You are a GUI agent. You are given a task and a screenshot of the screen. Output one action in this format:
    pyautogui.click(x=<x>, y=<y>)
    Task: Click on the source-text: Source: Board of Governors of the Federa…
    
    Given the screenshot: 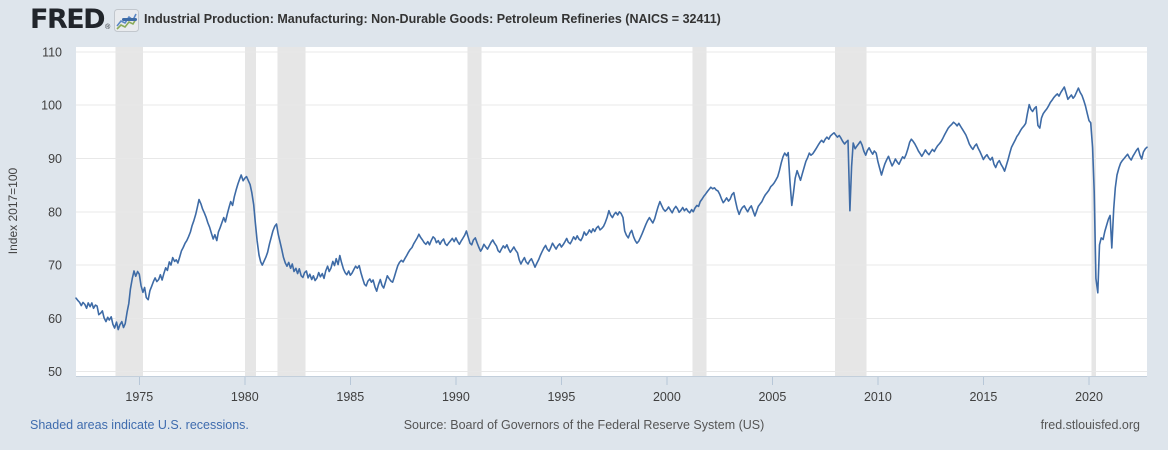 What is the action you would take?
    pyautogui.click(x=584, y=425)
    